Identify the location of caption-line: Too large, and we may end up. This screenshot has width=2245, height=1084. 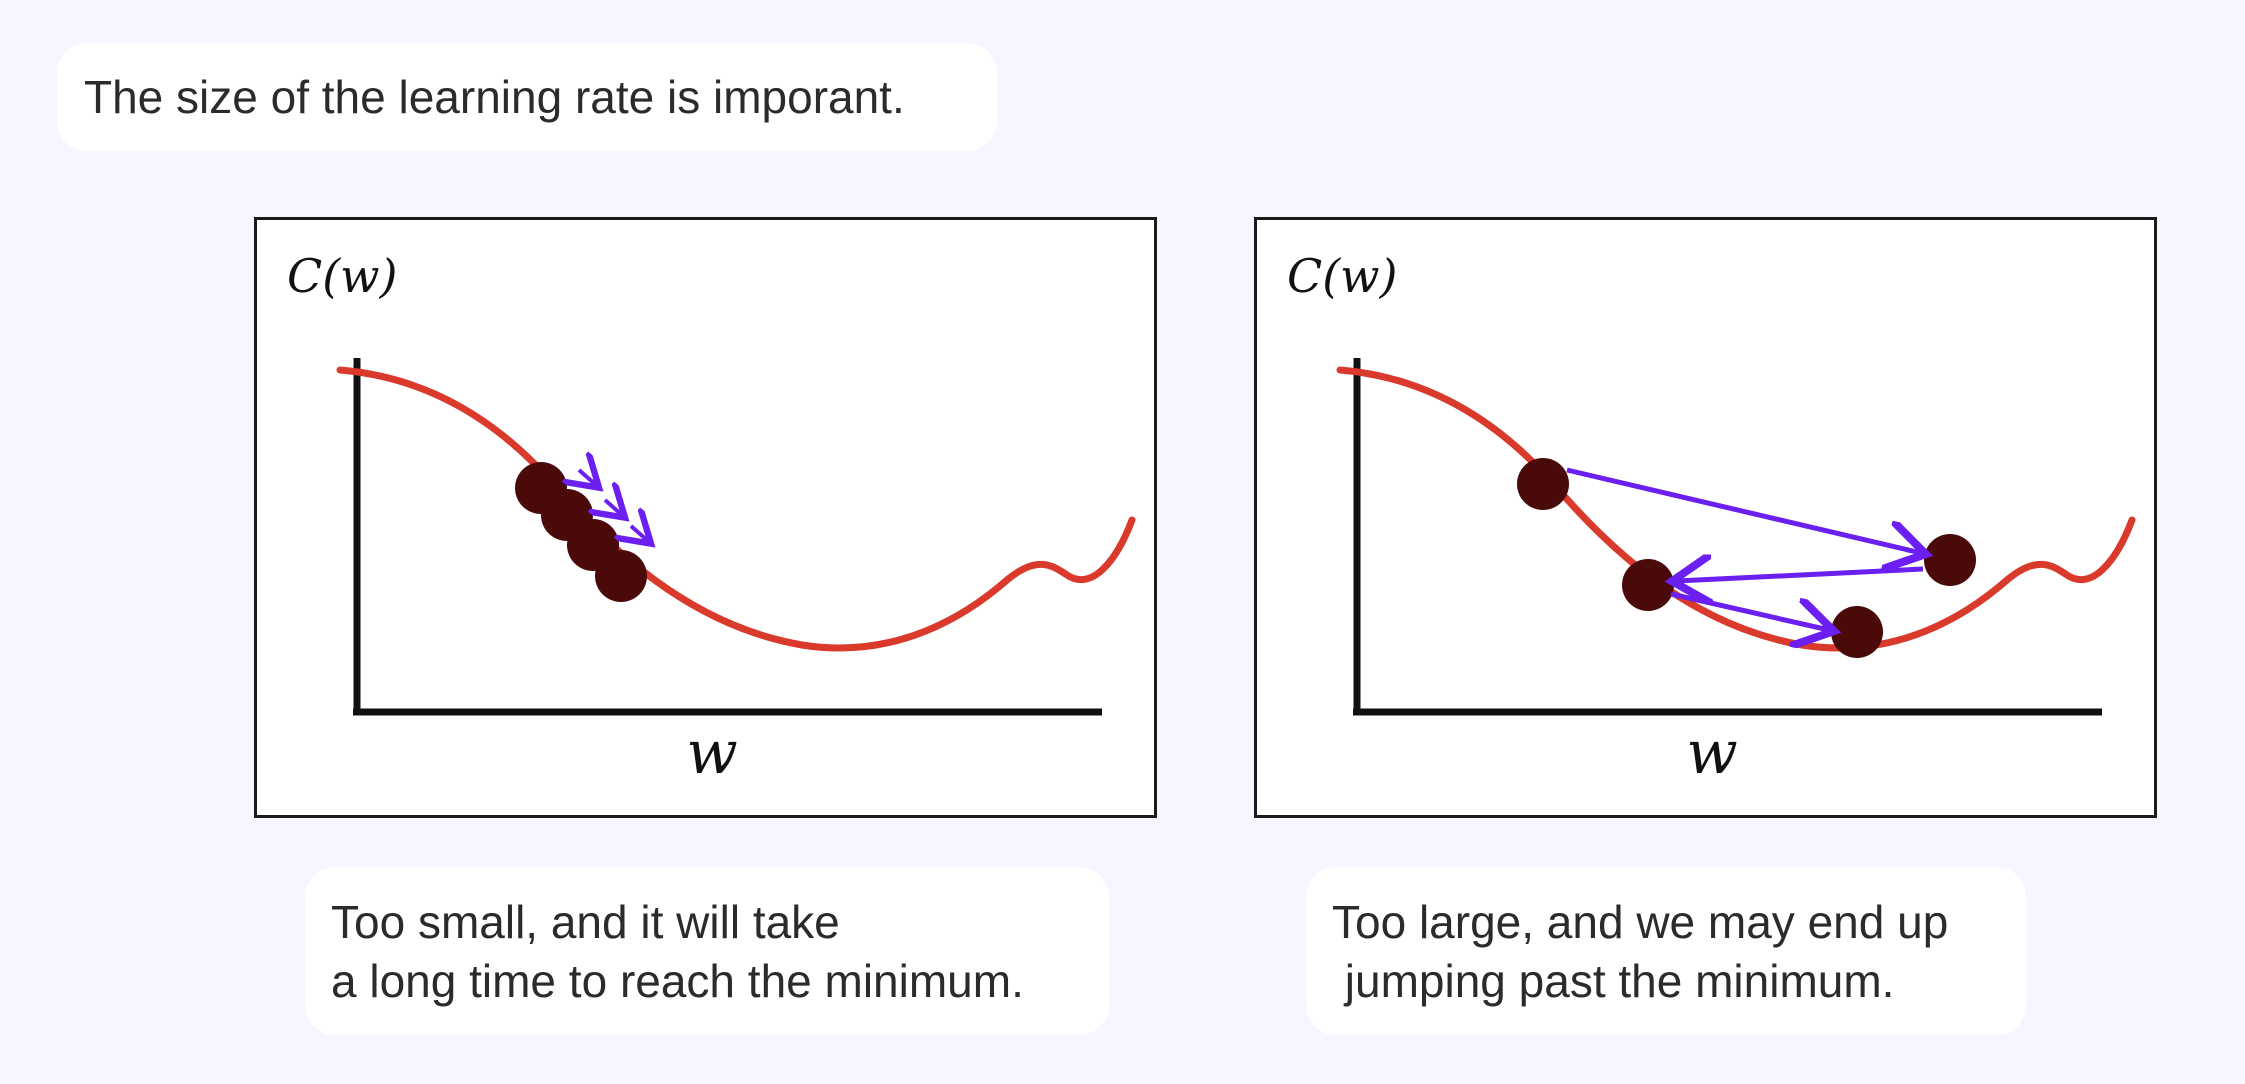
(1640, 922).